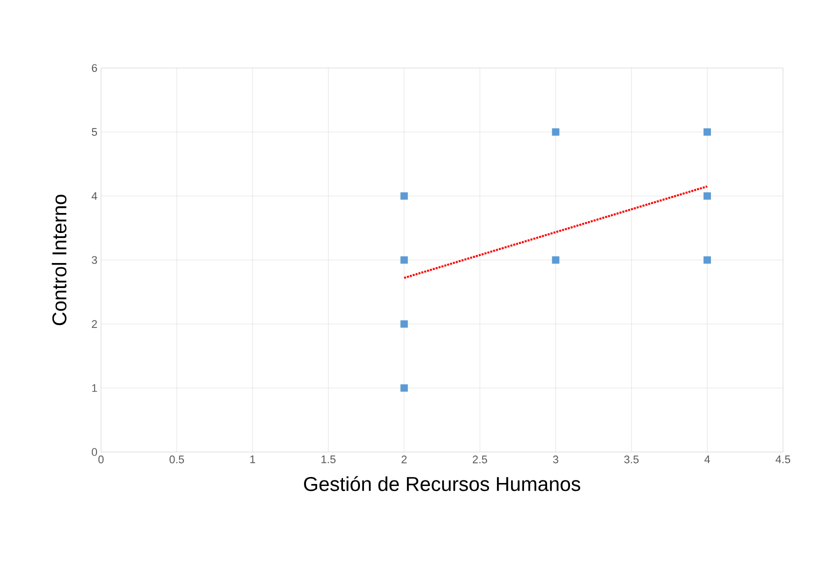 This screenshot has height=563, width=813. Describe the element at coordinates (94, 132) in the screenshot. I see `y-tick-label: 5` at that location.